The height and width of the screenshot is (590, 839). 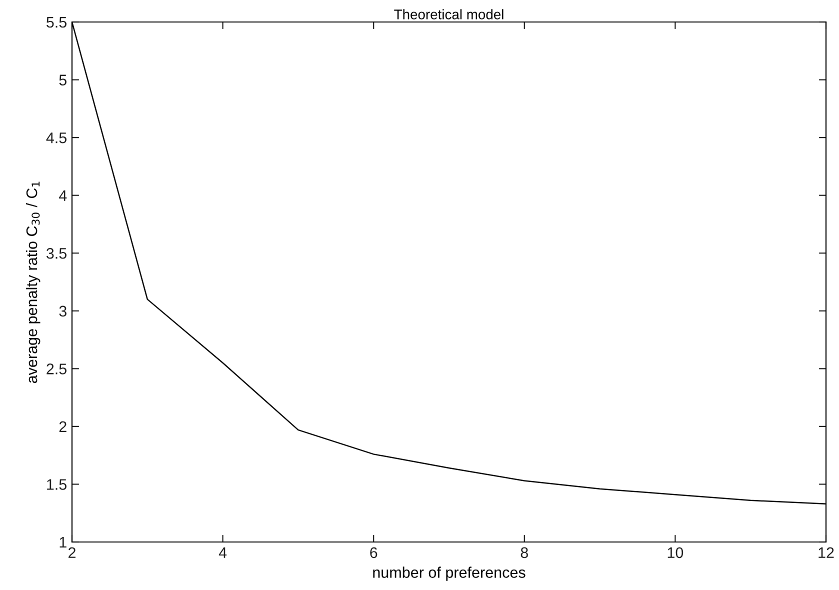 What do you see at coordinates (56, 253) in the screenshot?
I see `y-tick-label: 3.5` at bounding box center [56, 253].